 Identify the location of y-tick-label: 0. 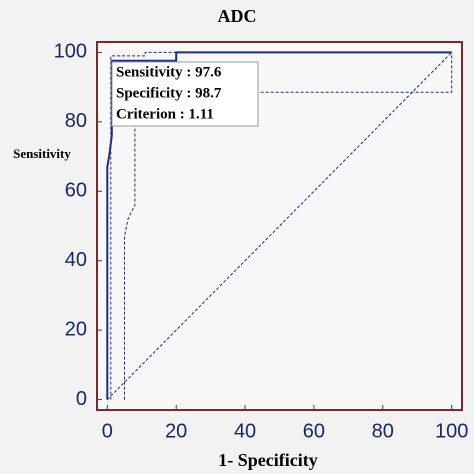
(81, 399).